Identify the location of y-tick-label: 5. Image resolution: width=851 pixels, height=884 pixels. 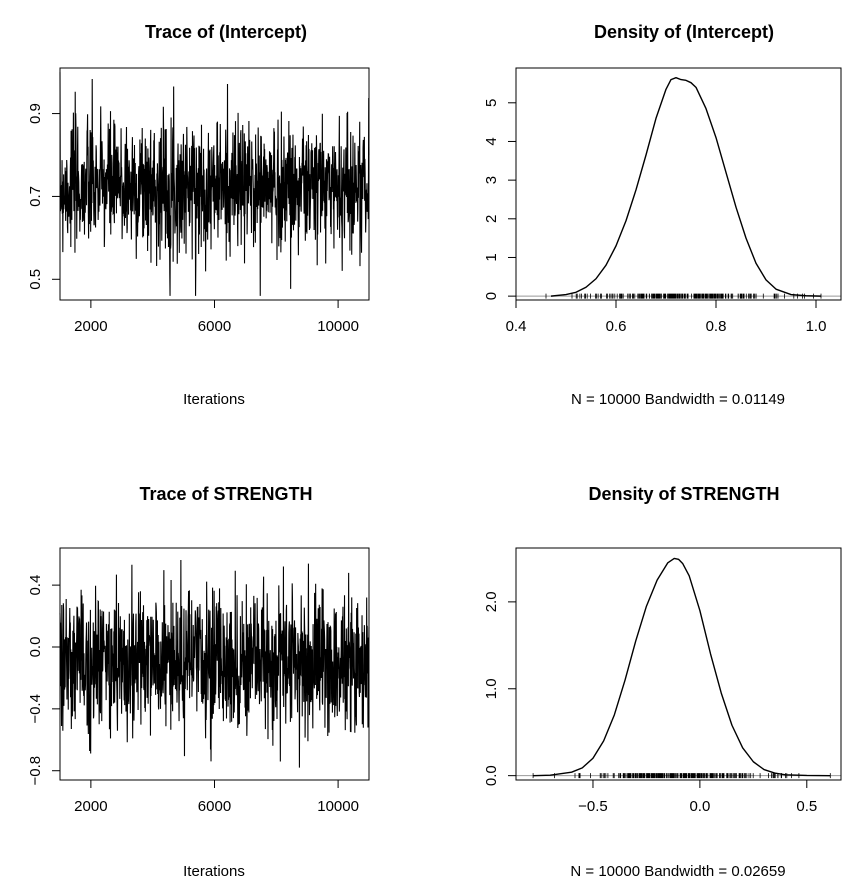
(491, 103).